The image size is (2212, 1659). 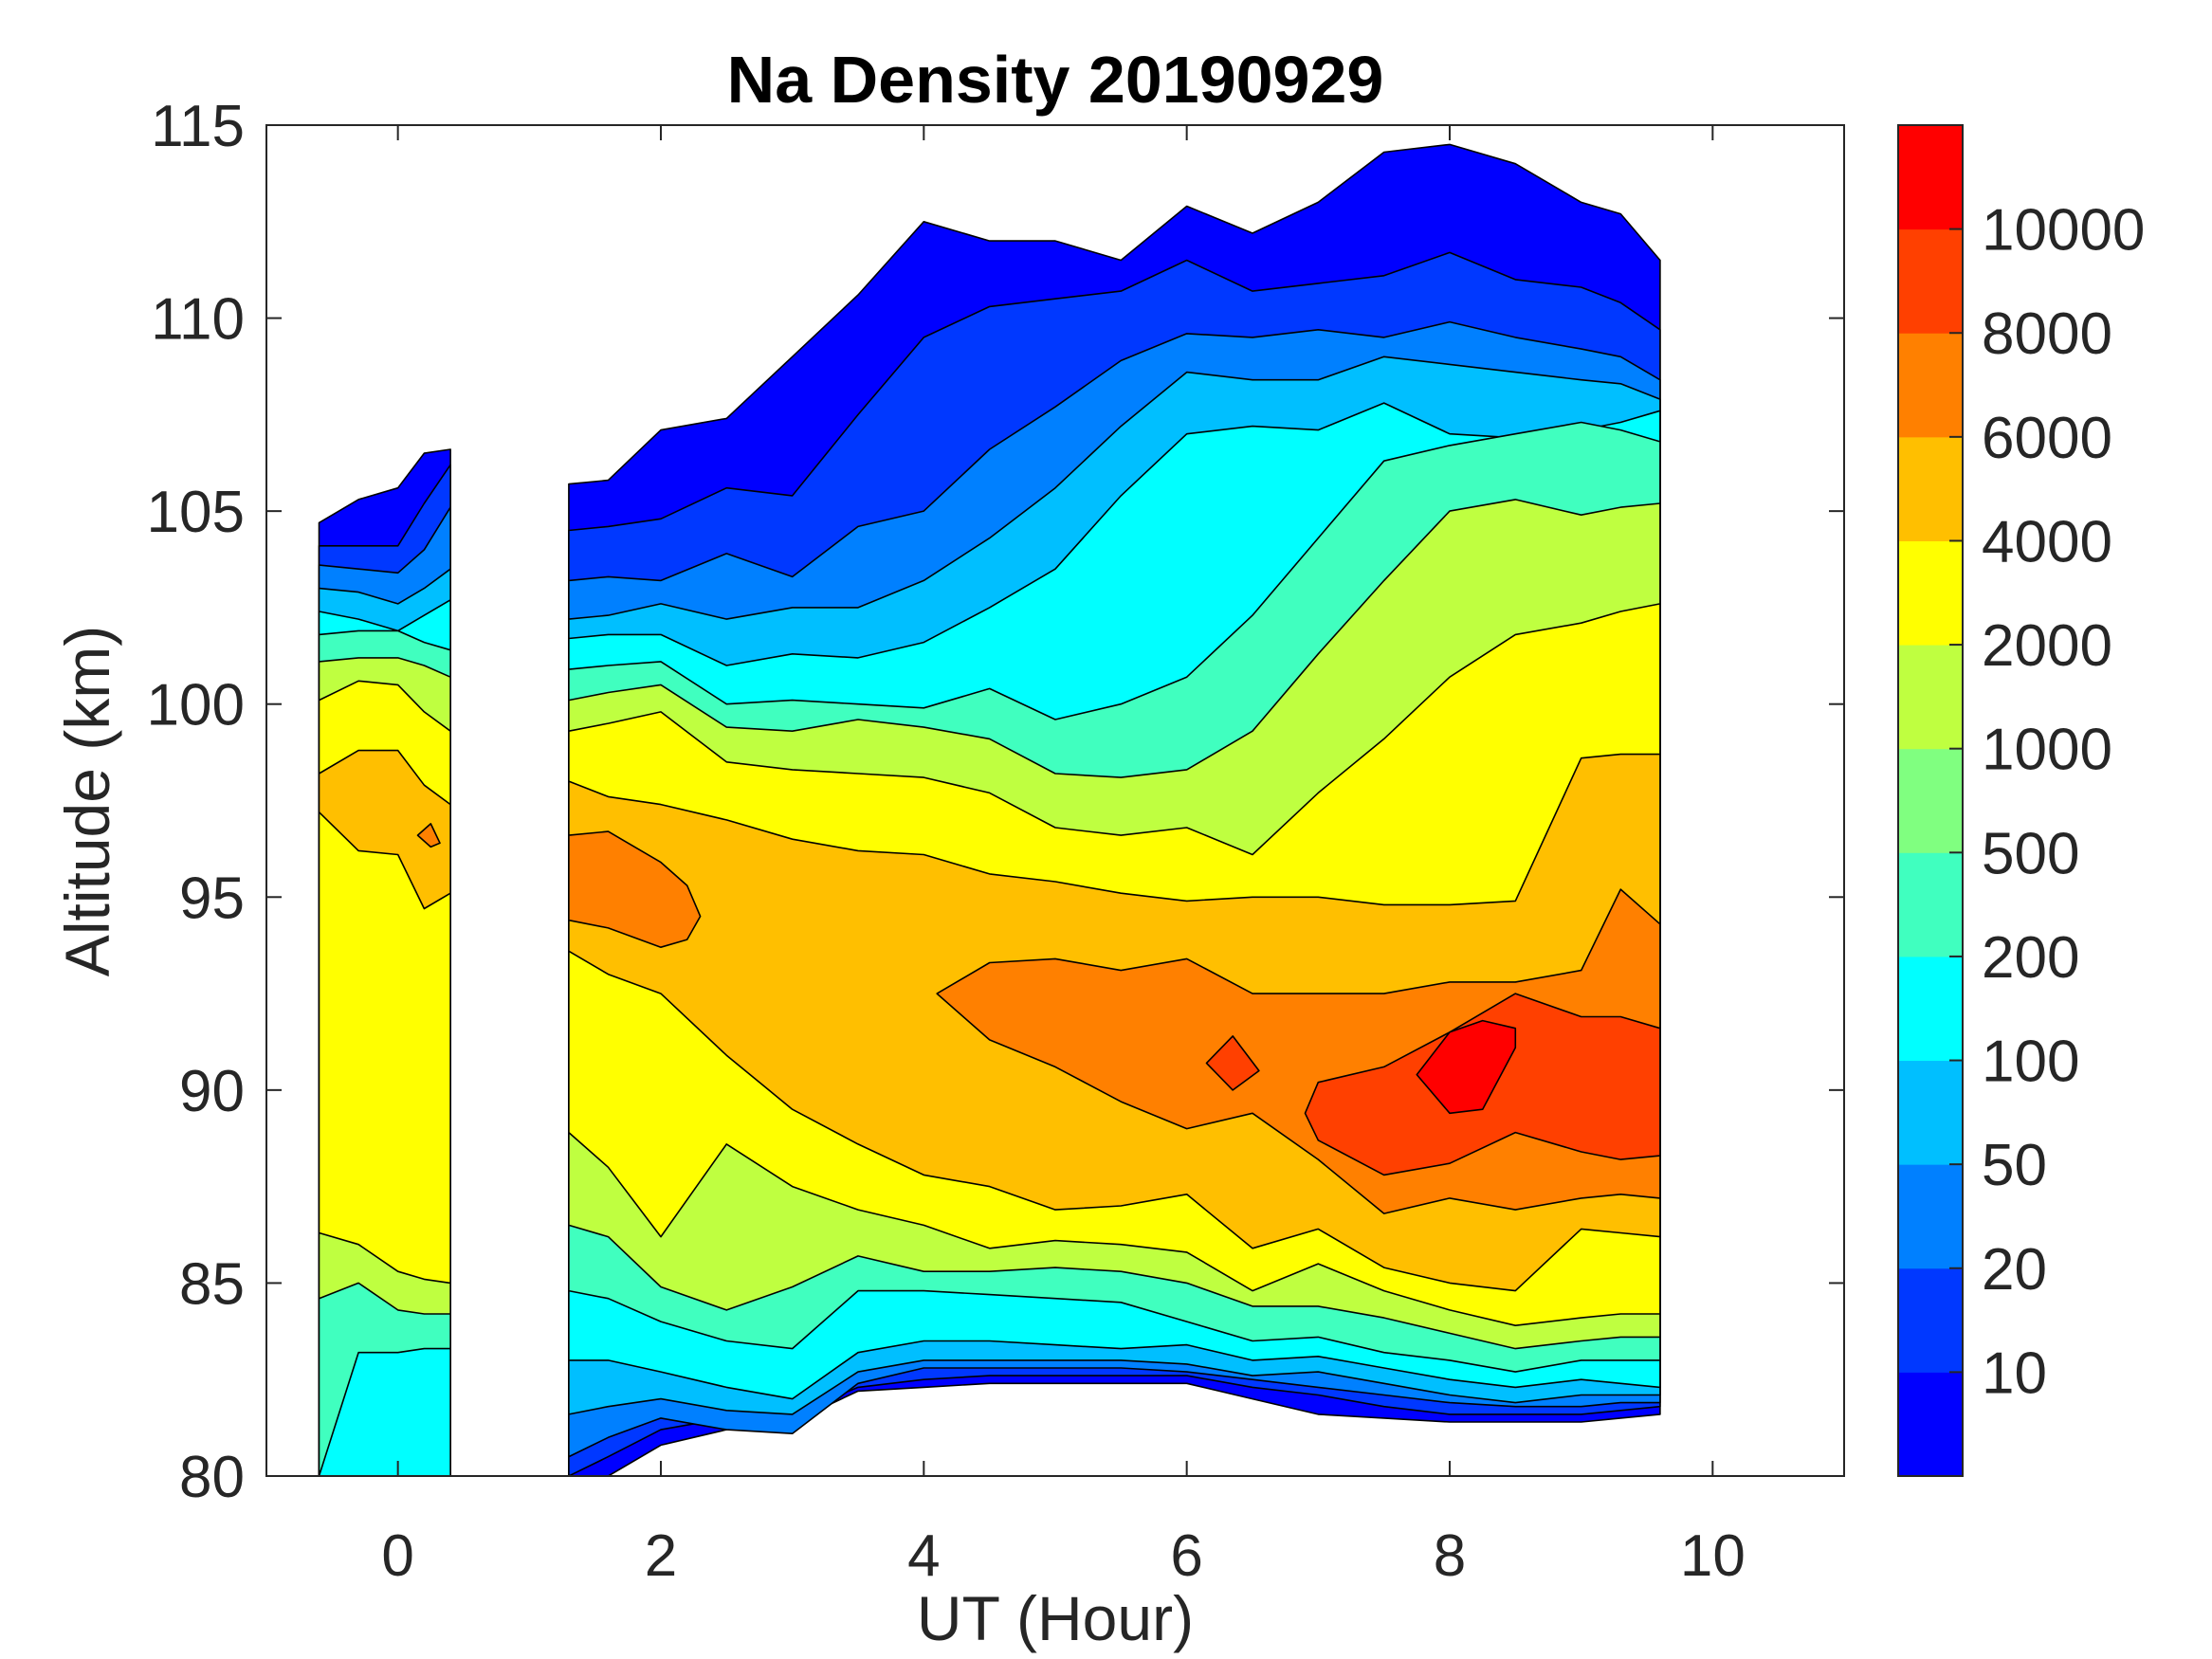 I want to click on y-tick-label: 85, so click(x=212, y=1284).